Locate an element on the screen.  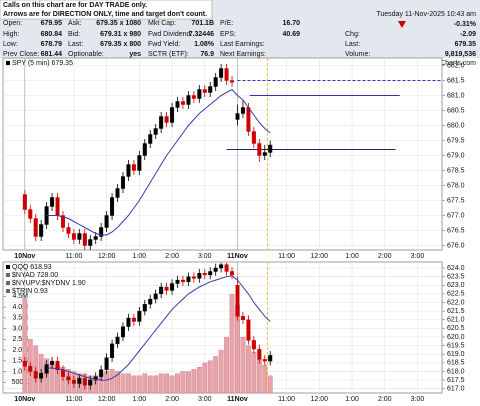
quote-label: Low: is located at coordinates (10, 44).